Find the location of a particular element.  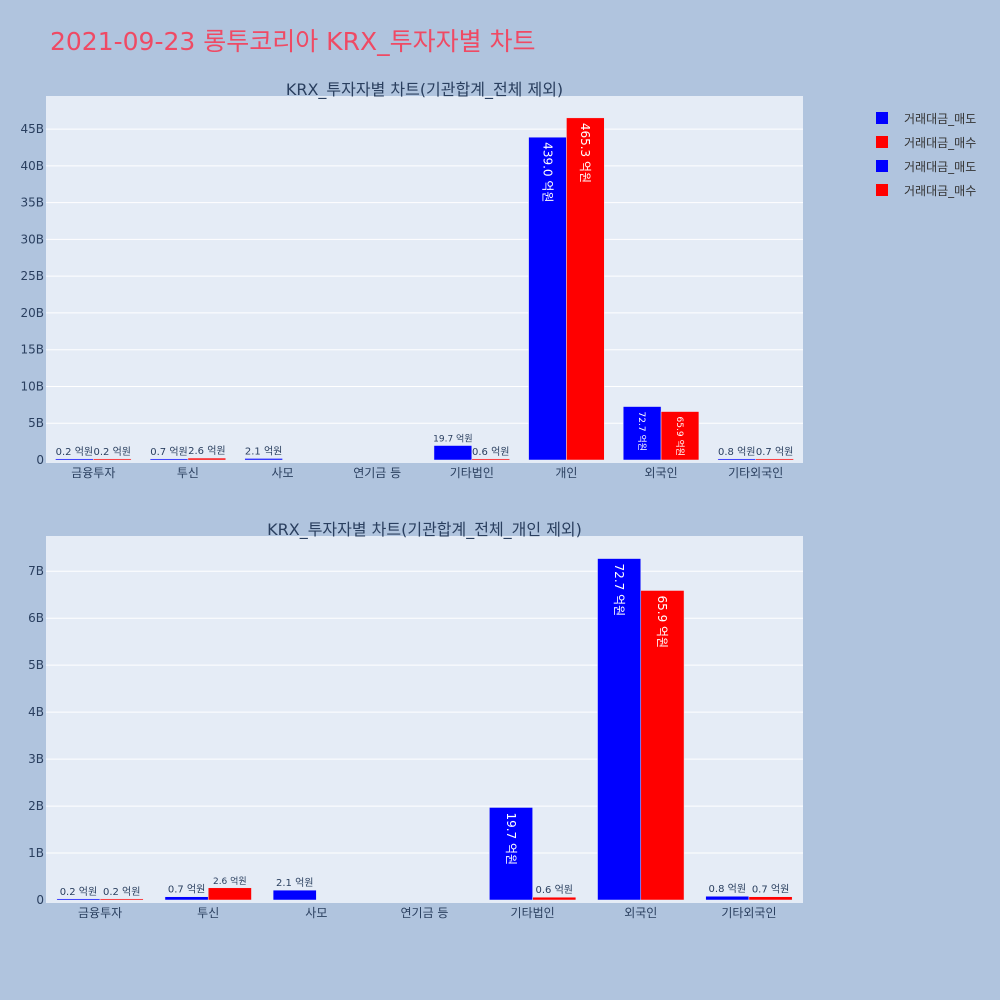

y-tick-label: 35B is located at coordinates (32, 203).